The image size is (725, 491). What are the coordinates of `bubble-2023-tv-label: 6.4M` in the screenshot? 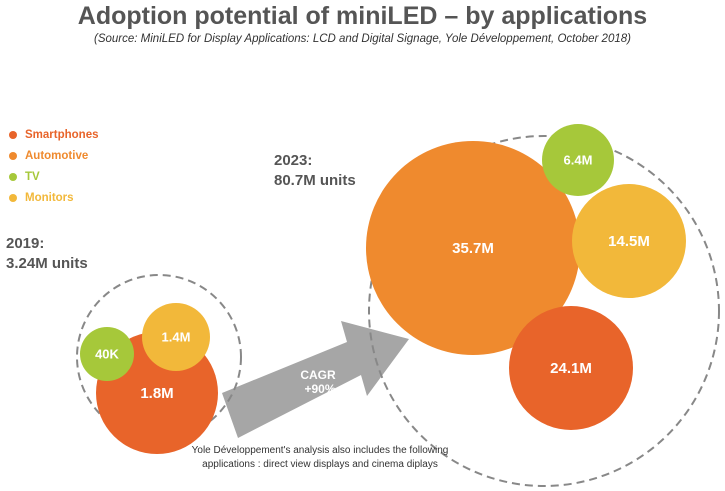 It's located at (578, 159).